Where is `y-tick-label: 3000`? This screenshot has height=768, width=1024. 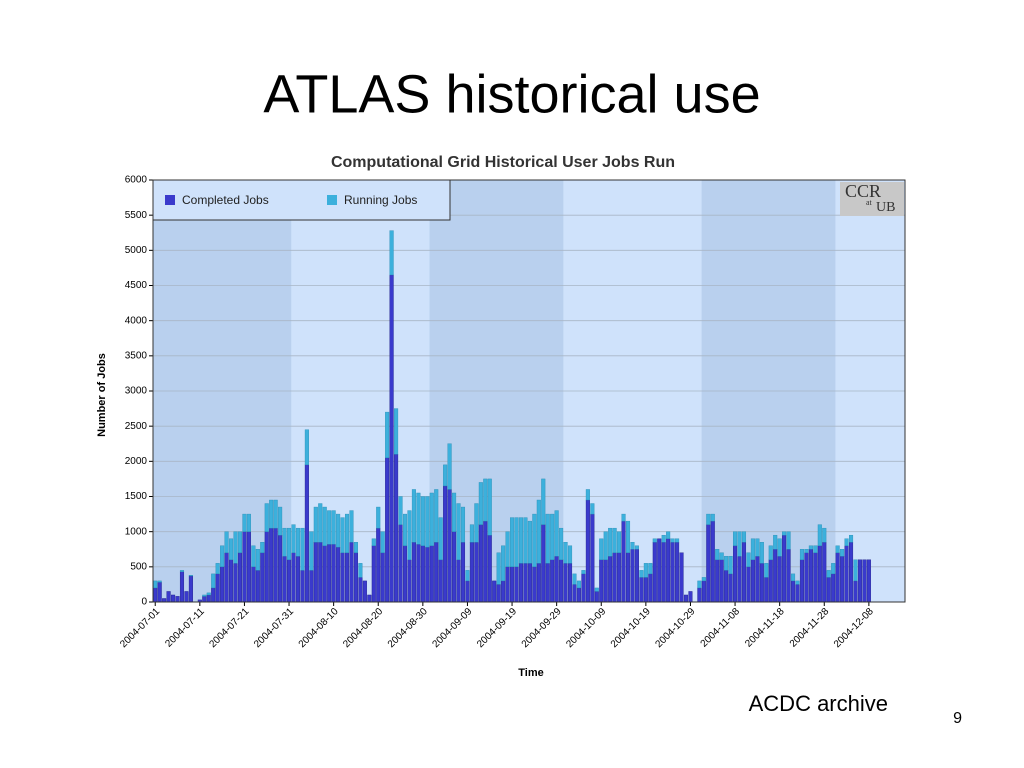
y-tick-label: 3000 is located at coordinates (136, 391).